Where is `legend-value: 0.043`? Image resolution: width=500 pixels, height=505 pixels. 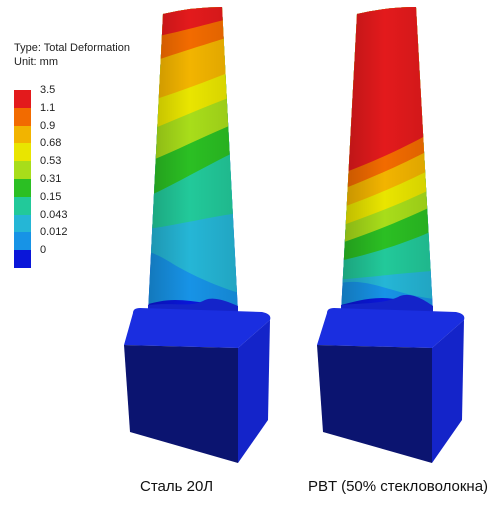 legend-value: 0.043 is located at coordinates (54, 214).